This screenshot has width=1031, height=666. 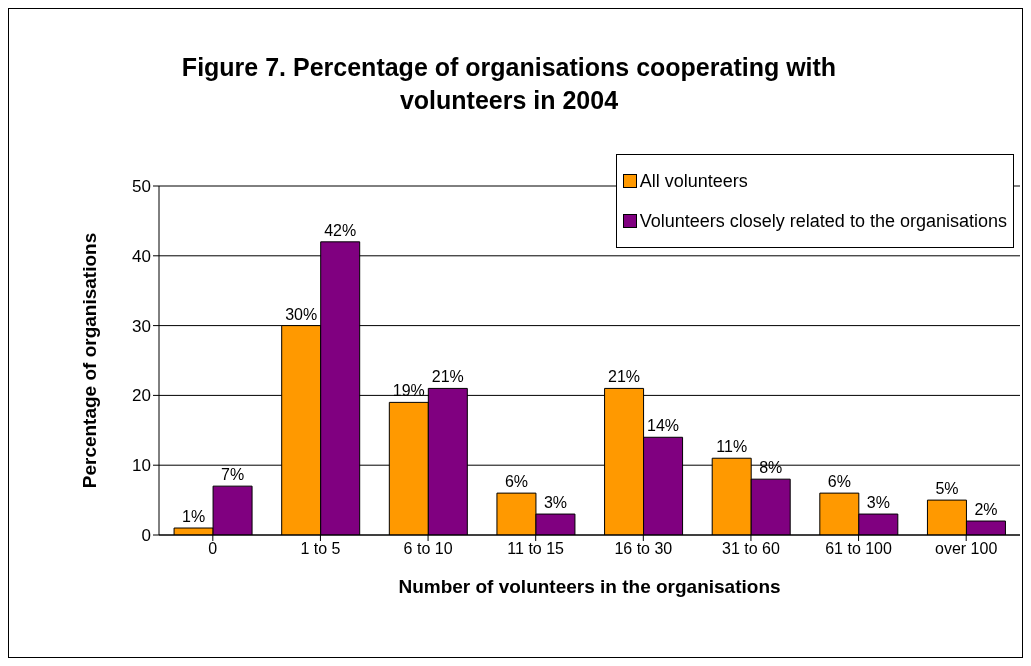 I want to click on x-tick-label: 16 to 30, so click(x=643, y=549).